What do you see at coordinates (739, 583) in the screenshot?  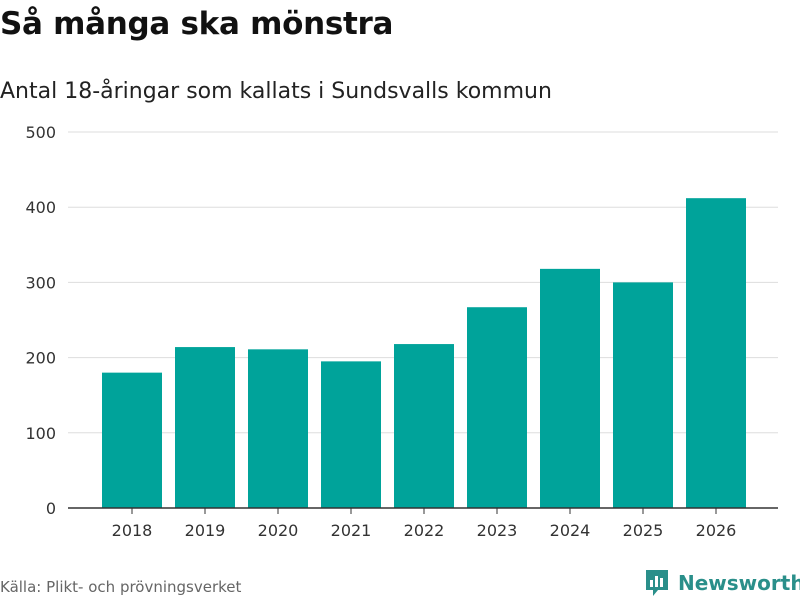 I see `brand-name: Newsworthy` at bounding box center [739, 583].